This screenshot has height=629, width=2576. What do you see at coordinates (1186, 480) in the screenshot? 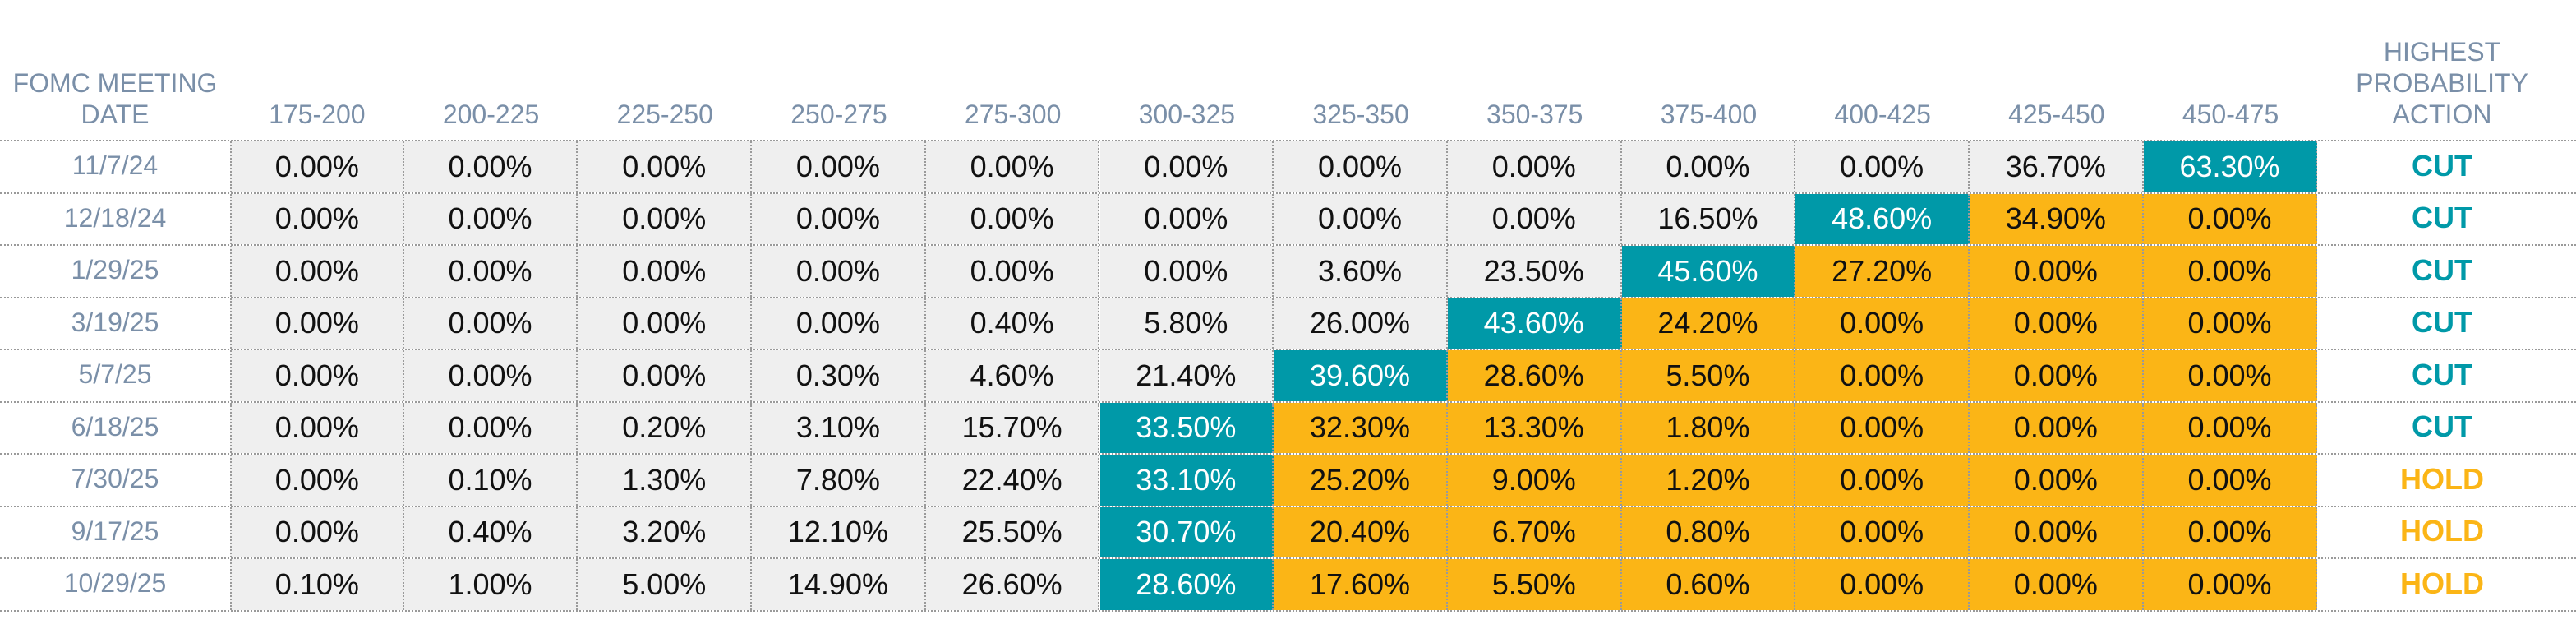
I see `probability-cell: 33.10%` at bounding box center [1186, 480].